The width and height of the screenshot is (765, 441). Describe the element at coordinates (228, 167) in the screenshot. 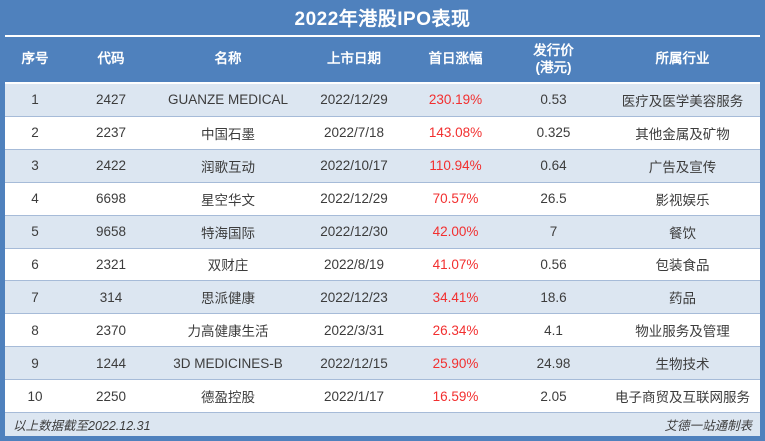

I see `cell-name: 润歌互动` at that location.